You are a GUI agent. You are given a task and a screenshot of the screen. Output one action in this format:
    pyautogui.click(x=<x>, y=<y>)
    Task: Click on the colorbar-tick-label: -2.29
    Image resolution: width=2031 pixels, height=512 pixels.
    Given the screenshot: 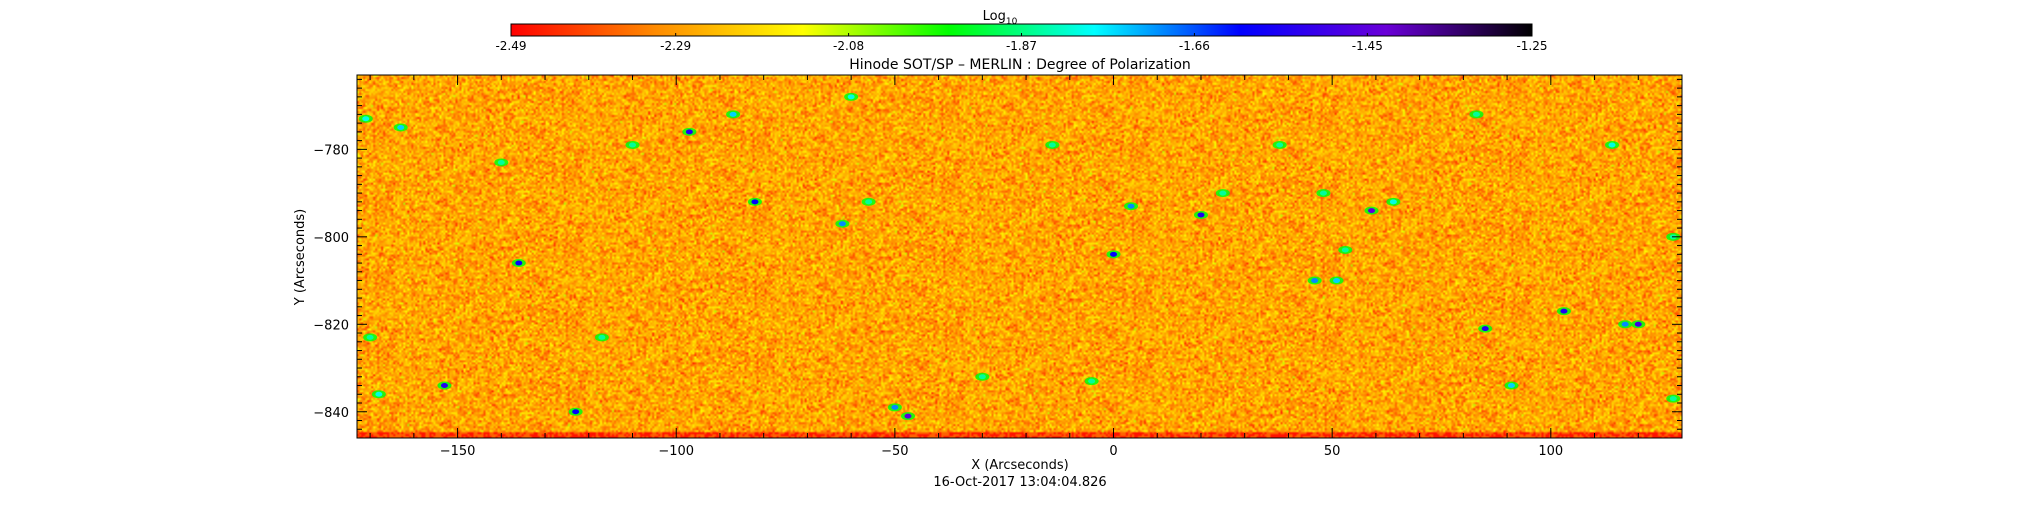 What is the action you would take?
    pyautogui.click(x=675, y=46)
    